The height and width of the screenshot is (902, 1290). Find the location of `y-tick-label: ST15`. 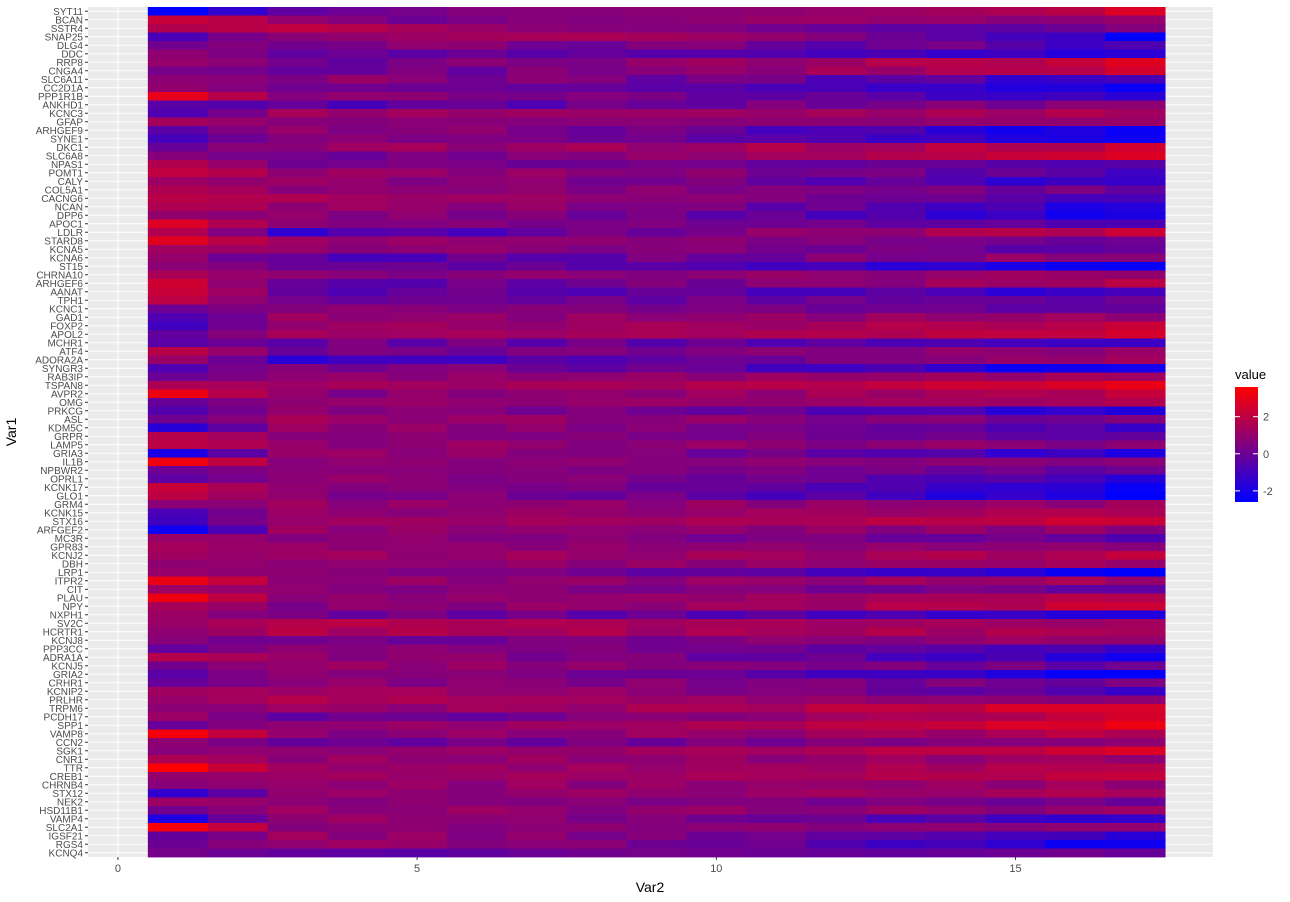

y-tick-label: ST15 is located at coordinates (71, 267).